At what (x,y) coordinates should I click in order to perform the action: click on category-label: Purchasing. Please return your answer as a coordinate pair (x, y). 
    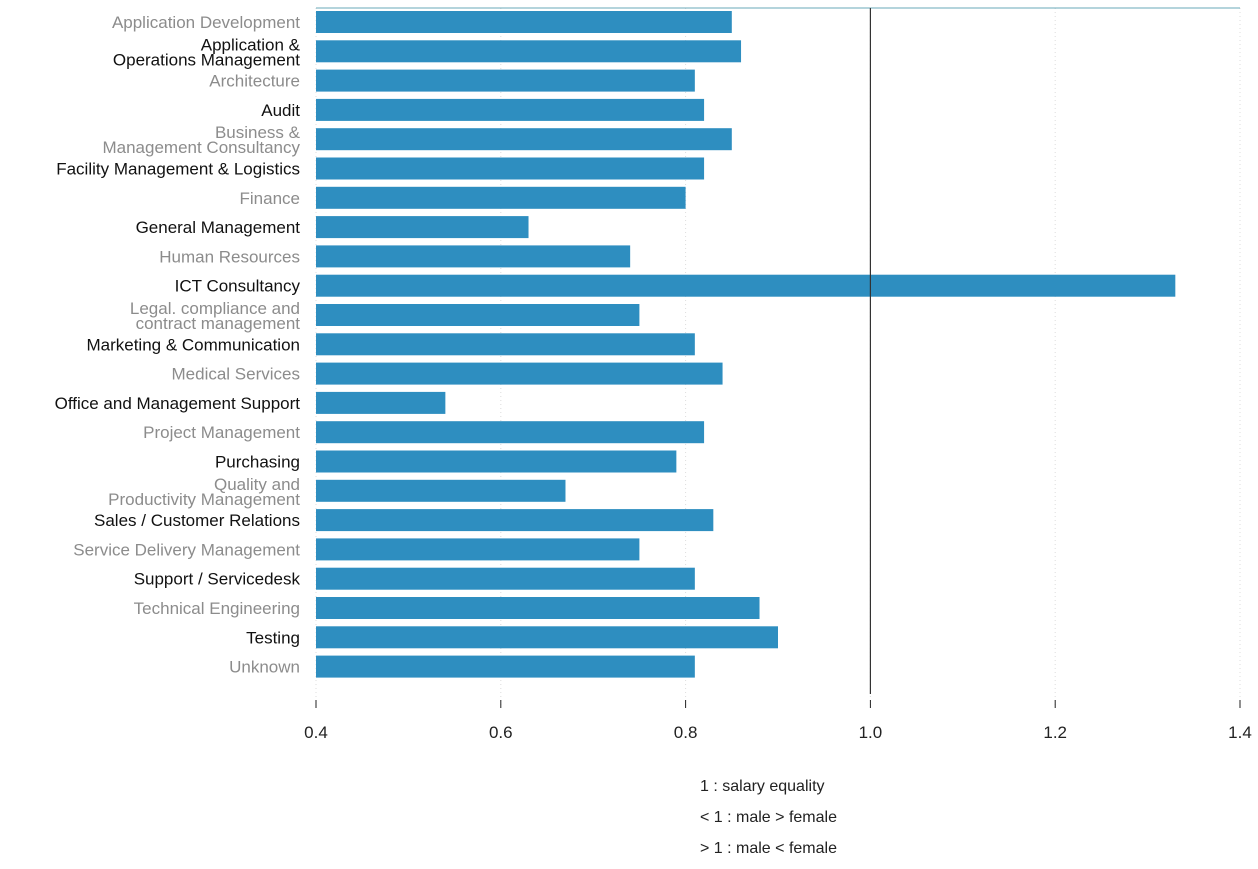
    Looking at the image, I should click on (257, 462).